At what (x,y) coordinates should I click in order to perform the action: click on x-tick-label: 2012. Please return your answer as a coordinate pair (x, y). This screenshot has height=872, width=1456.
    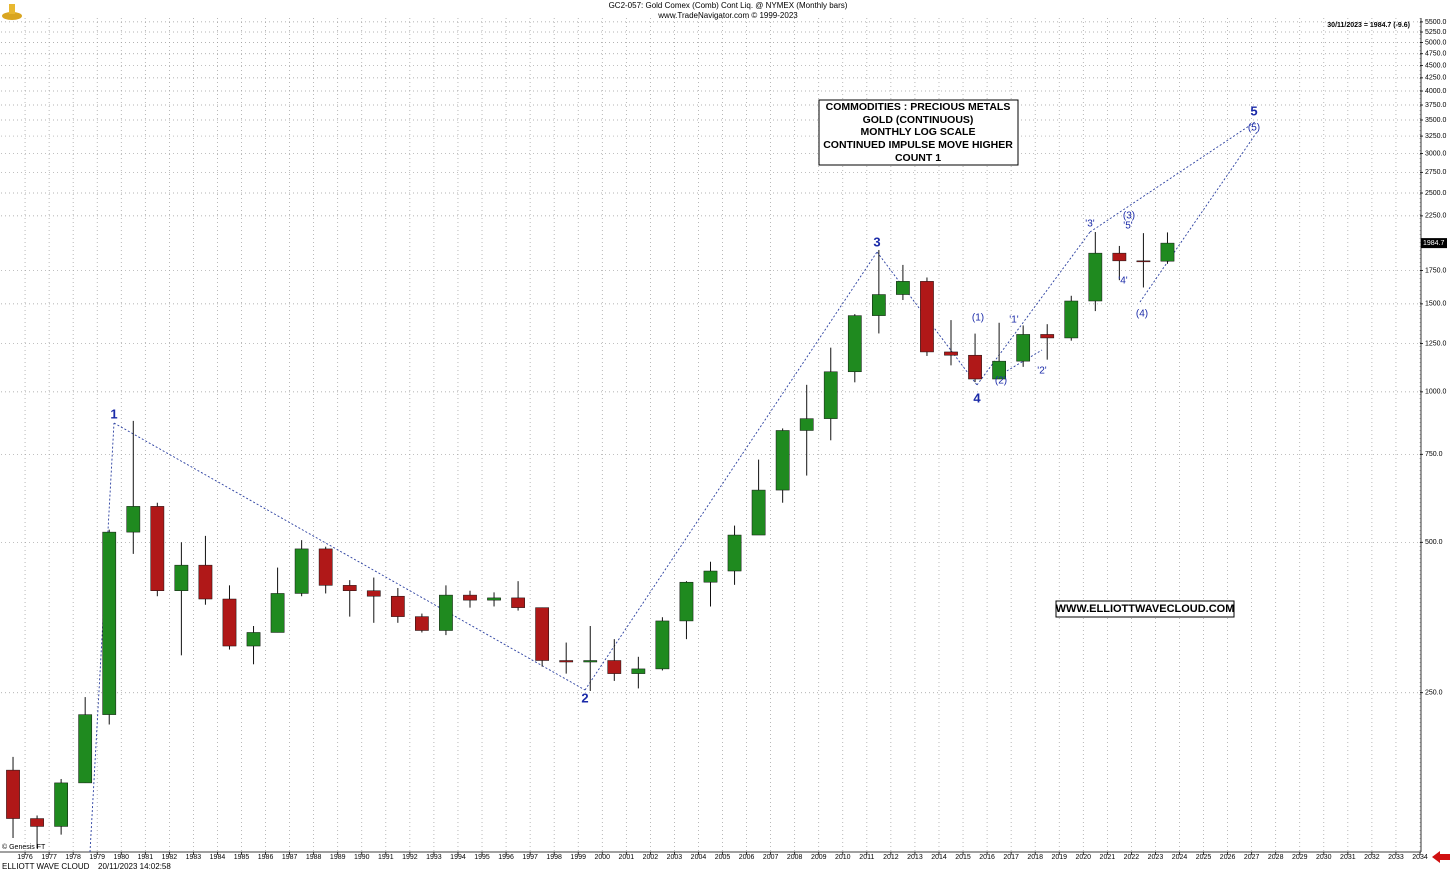
    Looking at the image, I should click on (891, 857).